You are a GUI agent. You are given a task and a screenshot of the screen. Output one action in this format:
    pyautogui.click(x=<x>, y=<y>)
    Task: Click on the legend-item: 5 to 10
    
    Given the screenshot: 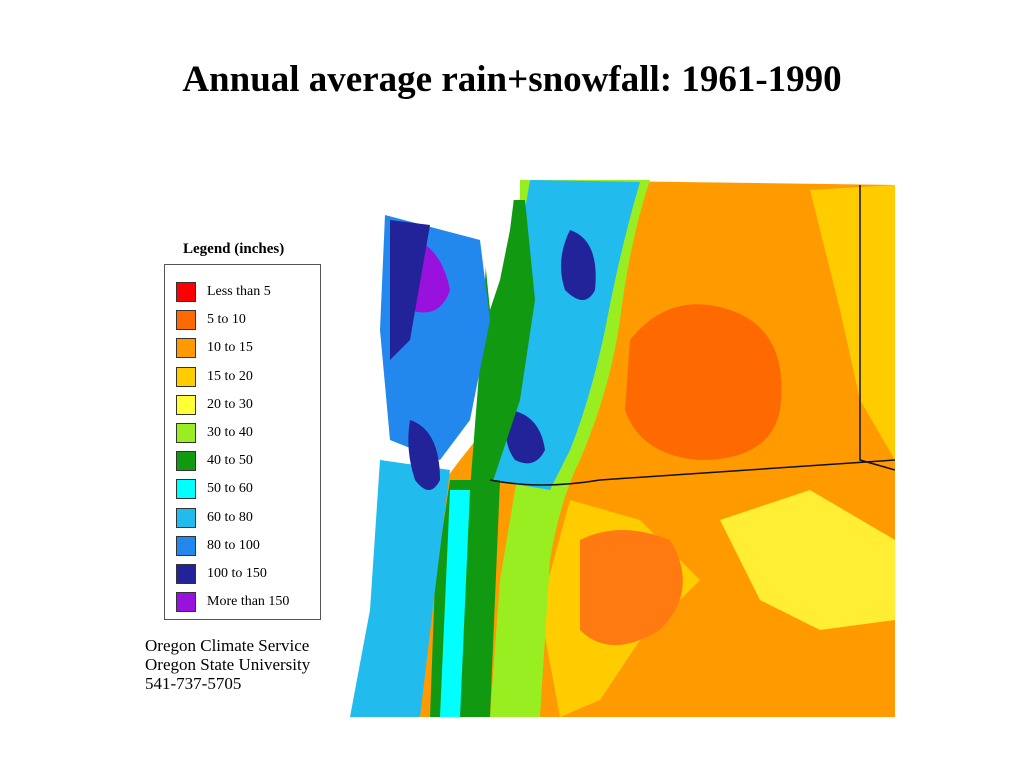 What is the action you would take?
    pyautogui.click(x=211, y=320)
    